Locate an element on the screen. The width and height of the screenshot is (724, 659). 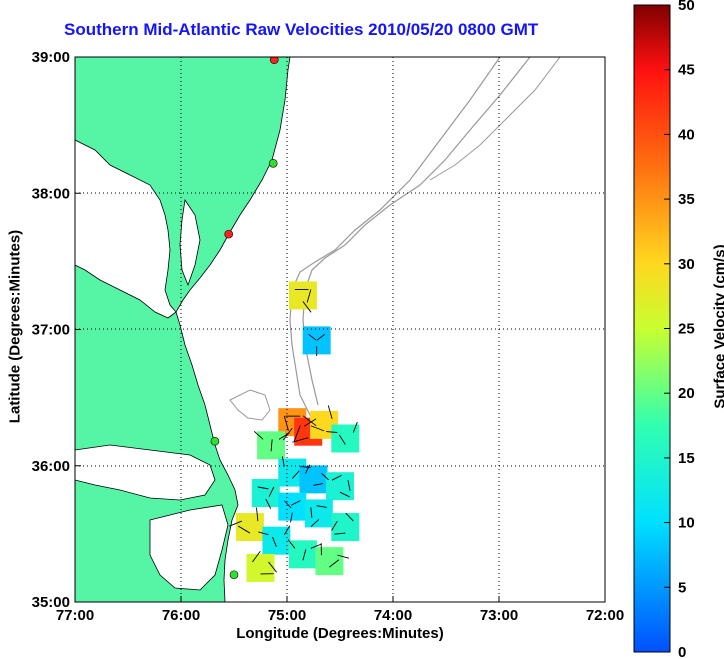
pamlico-sound is located at coordinates (189, 547).